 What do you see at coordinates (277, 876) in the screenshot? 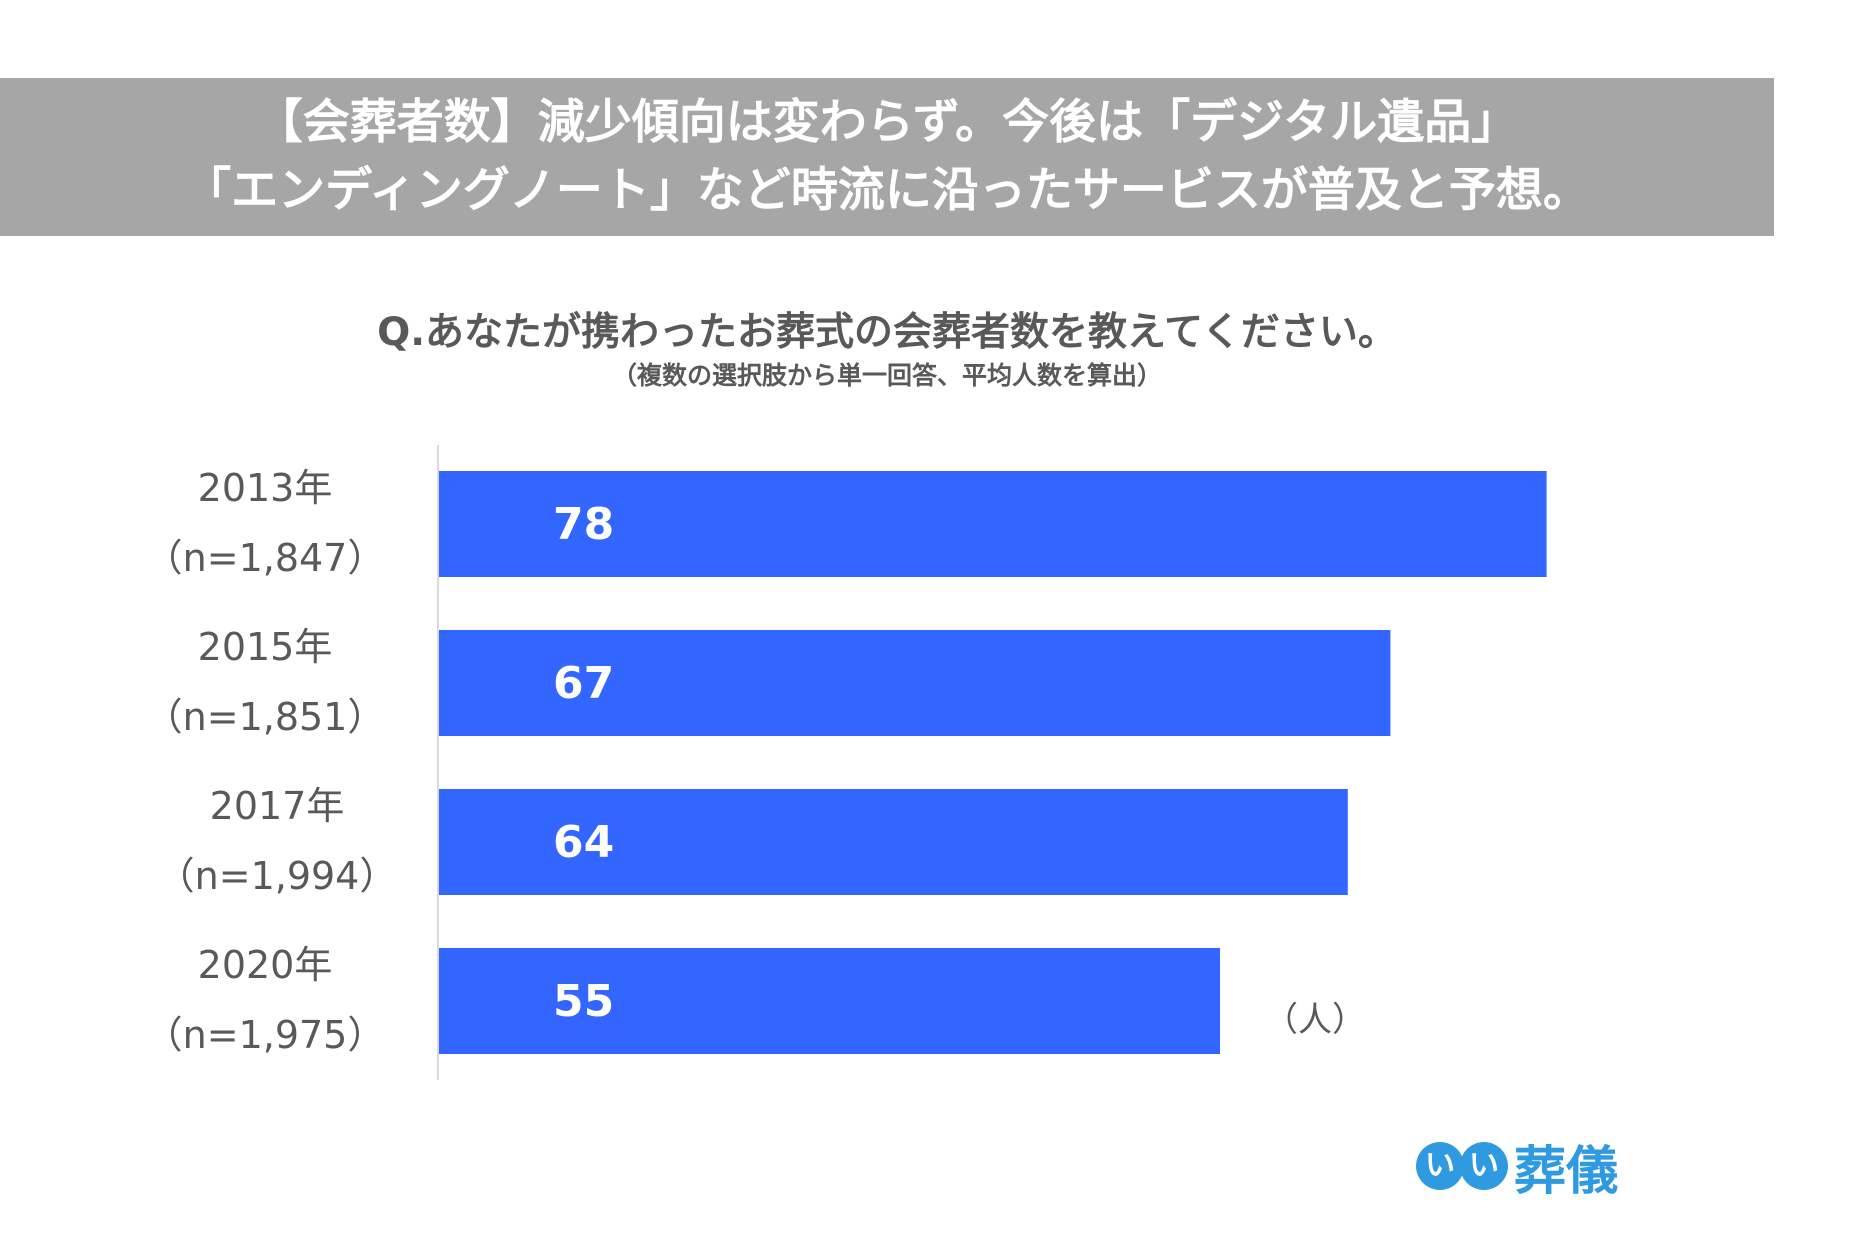
I see `category-sample-label-2: （n=1,994）` at bounding box center [277, 876].